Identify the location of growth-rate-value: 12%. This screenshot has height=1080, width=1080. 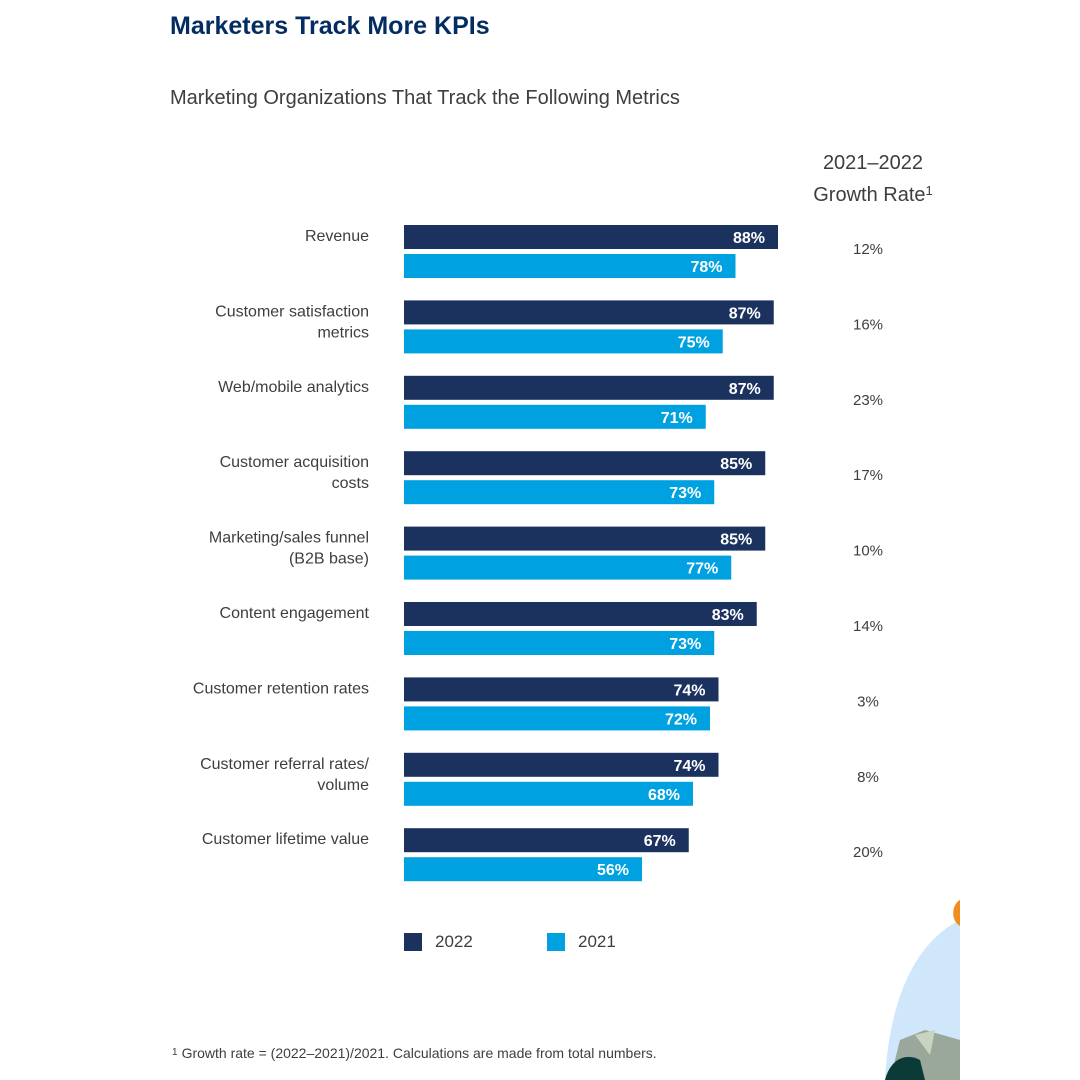
(868, 249).